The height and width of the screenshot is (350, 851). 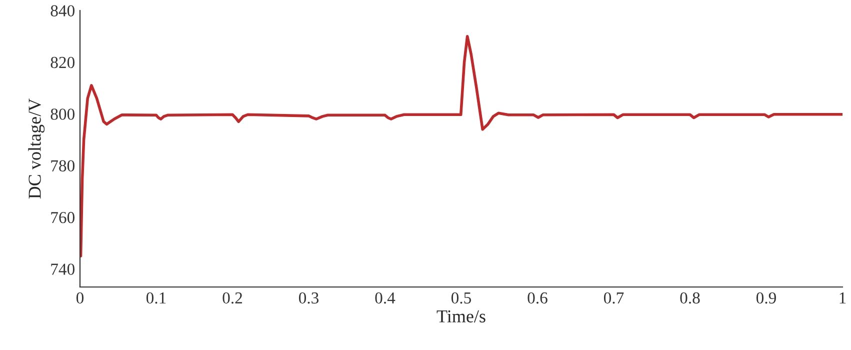 What do you see at coordinates (62, 269) in the screenshot?
I see `y-tick-label: 740` at bounding box center [62, 269].